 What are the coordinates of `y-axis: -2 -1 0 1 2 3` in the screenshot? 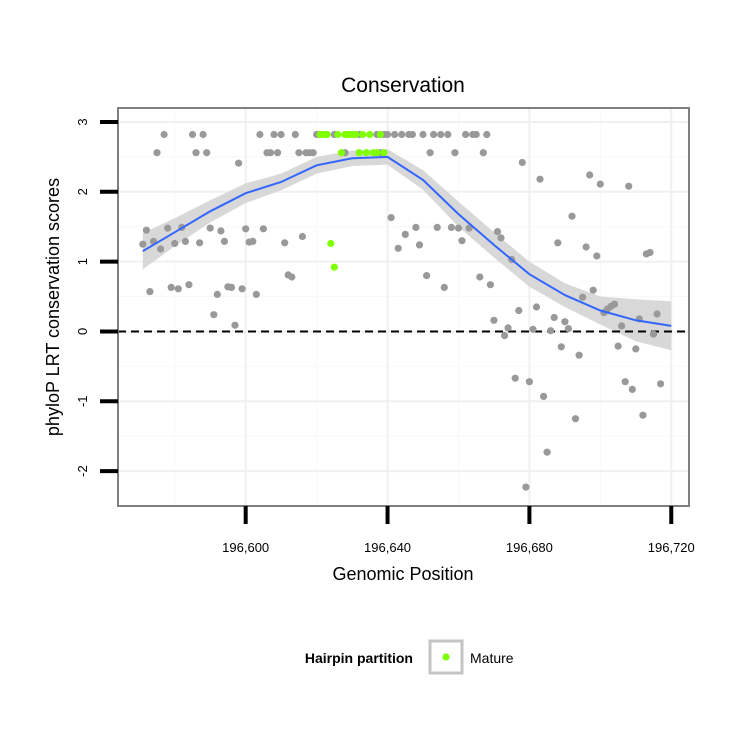 It's located at (96, 297).